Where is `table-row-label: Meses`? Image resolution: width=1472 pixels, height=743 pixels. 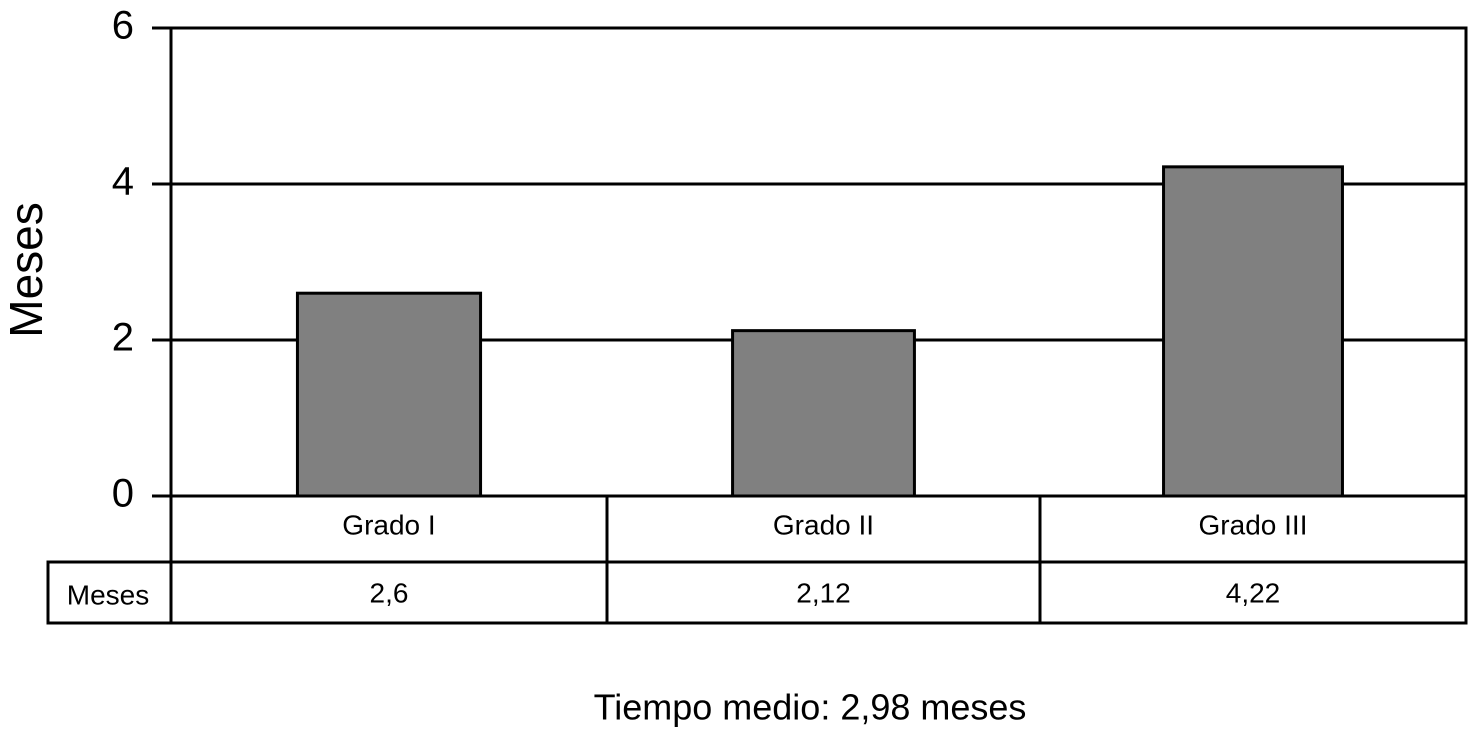
table-row-label: Meses is located at coordinates (108, 594).